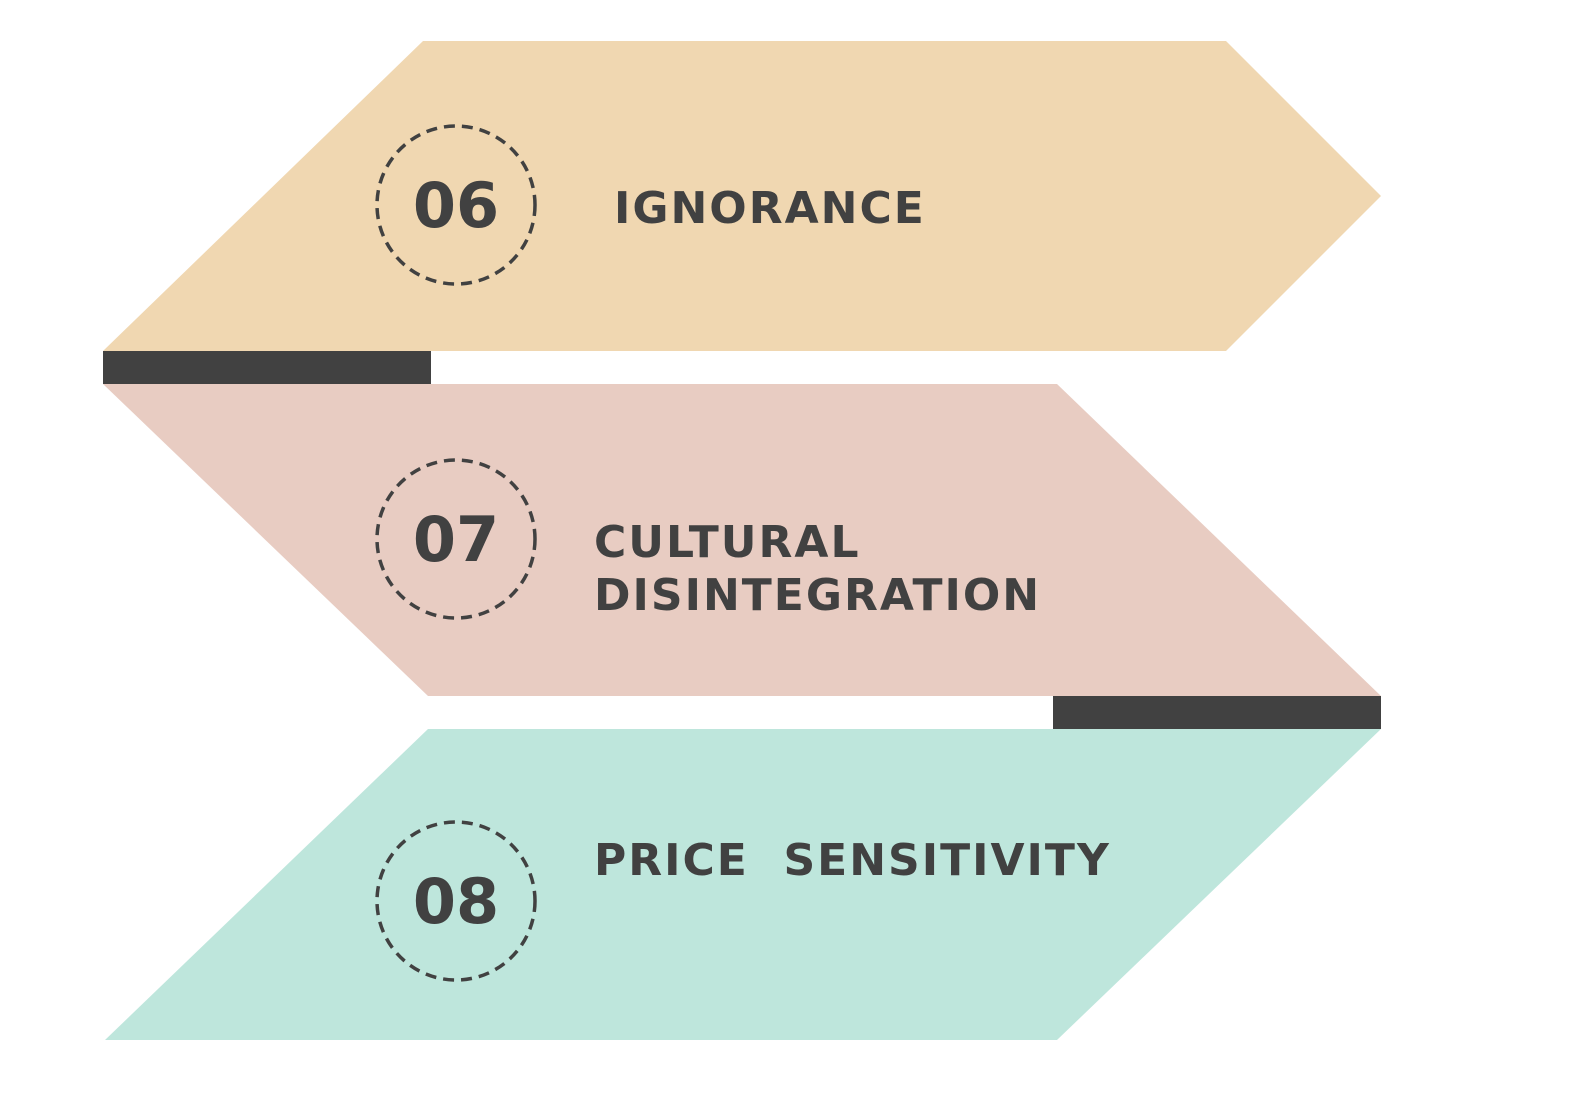 The height and width of the screenshot is (1097, 1587). I want to click on step-08-label: PRICE SENSITIVITY, so click(852, 860).